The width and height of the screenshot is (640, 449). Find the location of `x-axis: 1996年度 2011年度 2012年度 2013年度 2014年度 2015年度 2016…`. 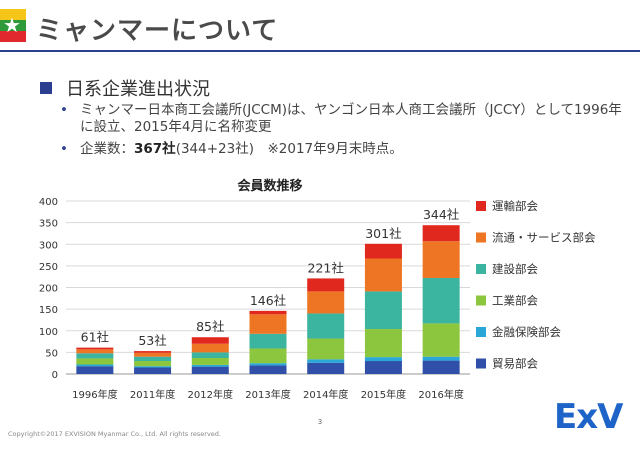

x-axis: 1996年度 2011年度 2012年度 2013年度 2014年度 2015年度 2016… is located at coordinates (268, 394).